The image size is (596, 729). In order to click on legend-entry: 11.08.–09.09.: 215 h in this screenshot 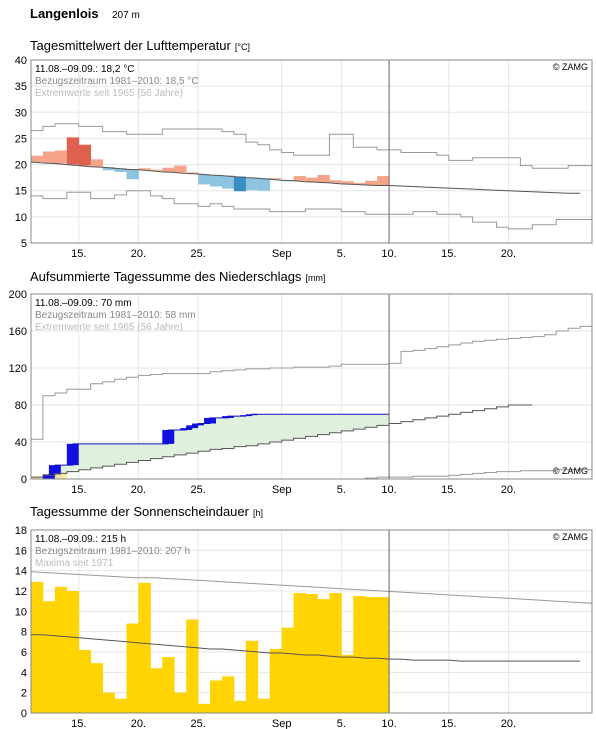, I will do `click(80, 539)`.